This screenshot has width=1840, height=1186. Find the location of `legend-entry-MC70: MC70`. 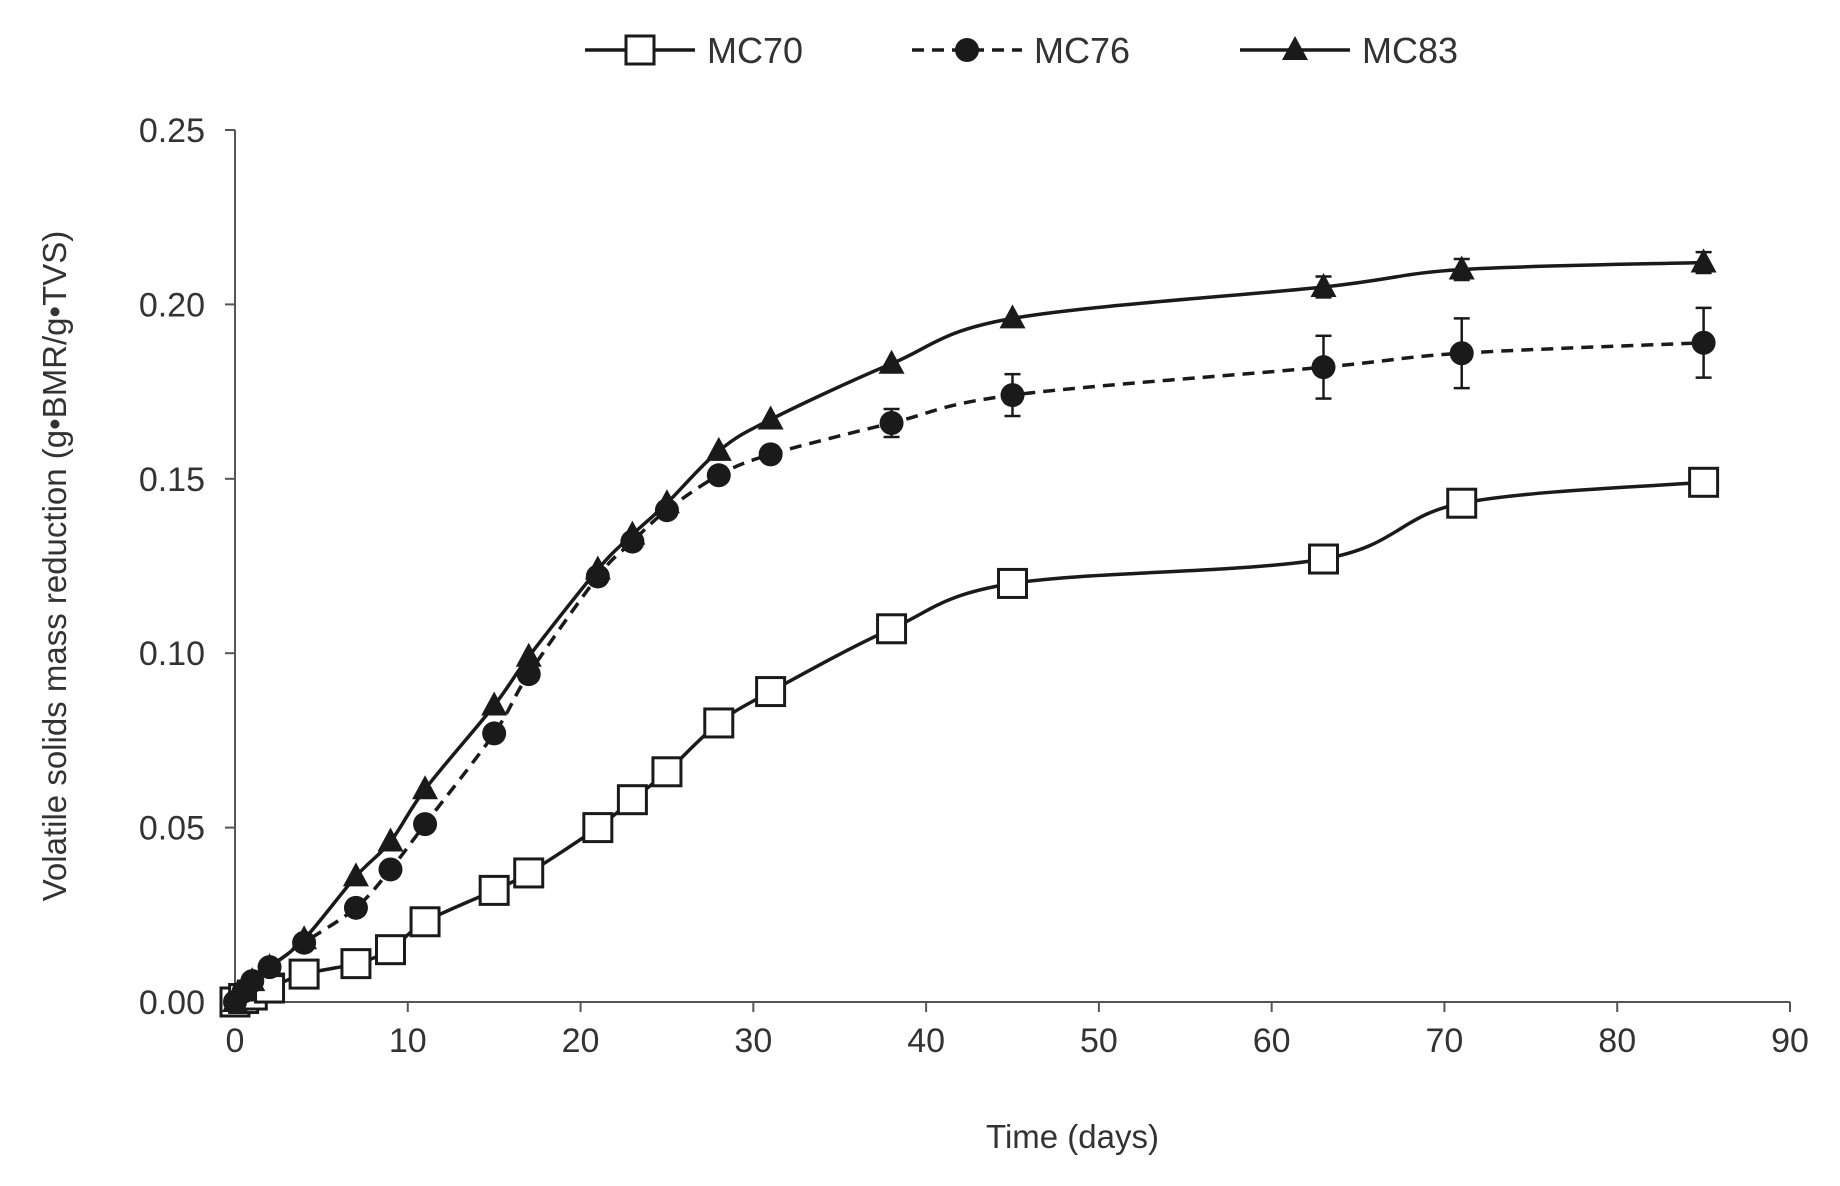

legend-entry-MC70: MC70 is located at coordinates (694, 50).